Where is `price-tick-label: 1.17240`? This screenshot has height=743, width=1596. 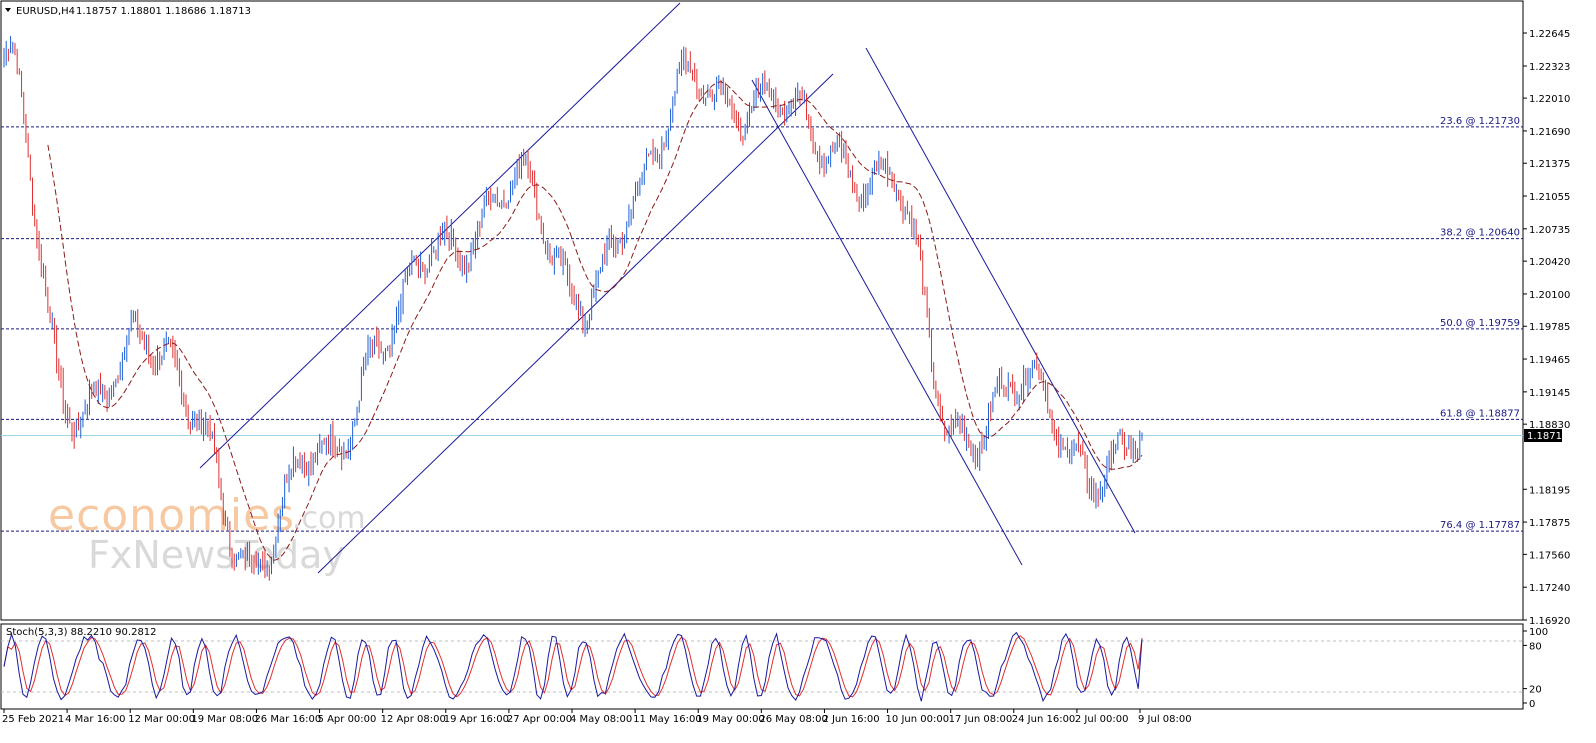
price-tick-label: 1.17240 is located at coordinates (1549, 588).